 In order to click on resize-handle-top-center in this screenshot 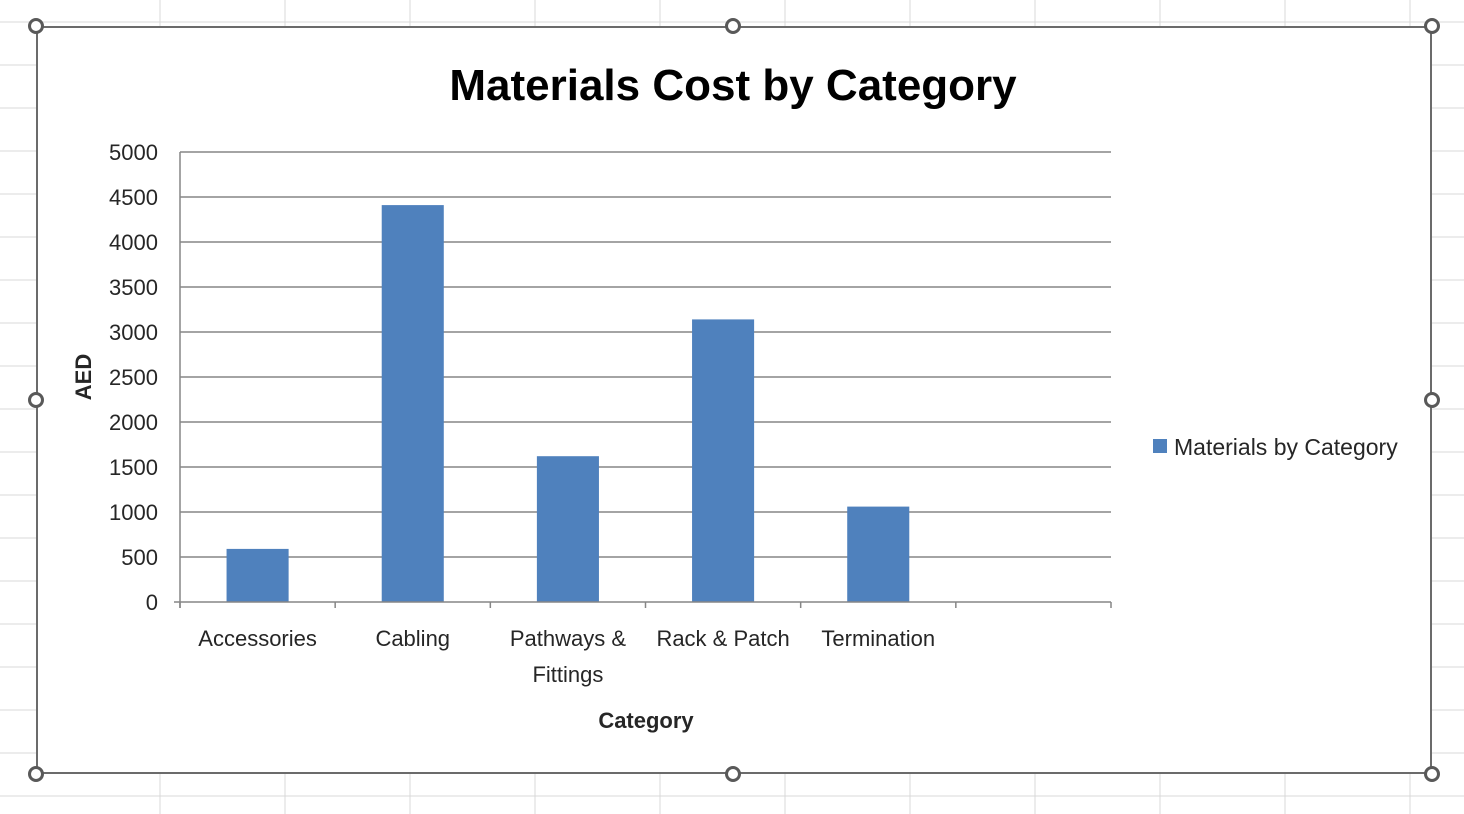, I will do `click(733, 26)`.